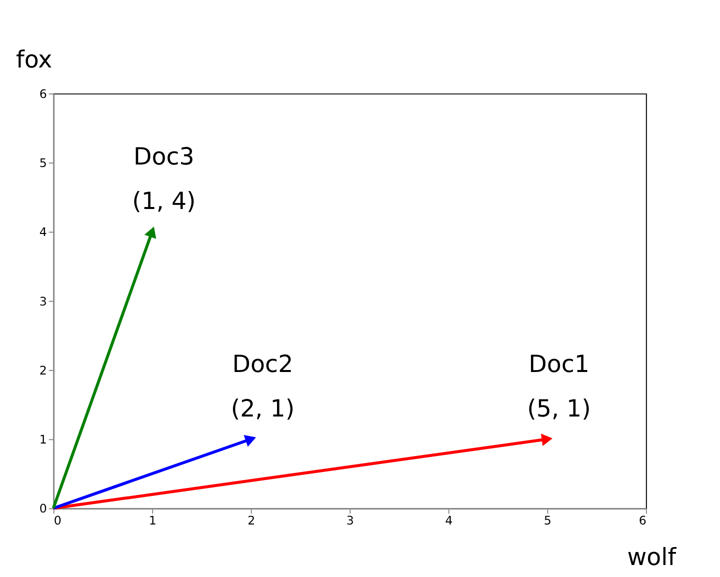  What do you see at coordinates (43, 93) in the screenshot?
I see `y-tick-label: 6` at bounding box center [43, 93].